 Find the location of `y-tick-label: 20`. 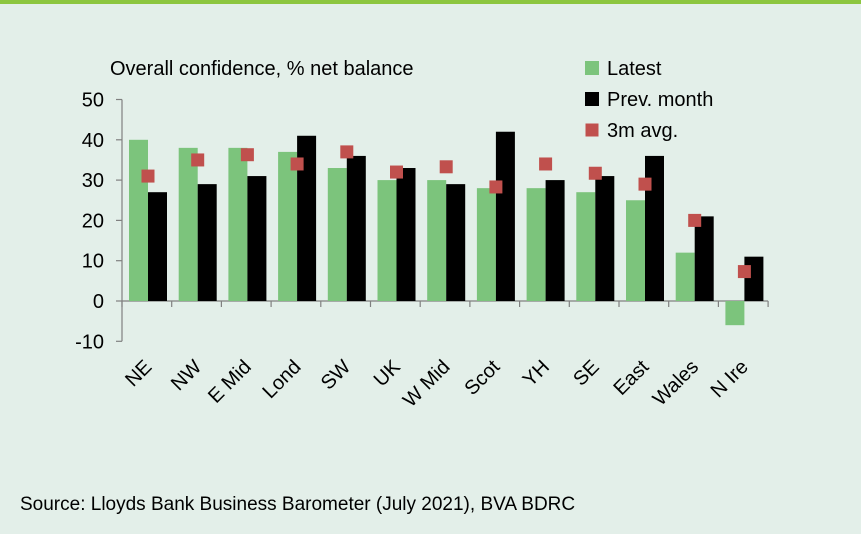

y-tick-label: 20 is located at coordinates (93, 221).